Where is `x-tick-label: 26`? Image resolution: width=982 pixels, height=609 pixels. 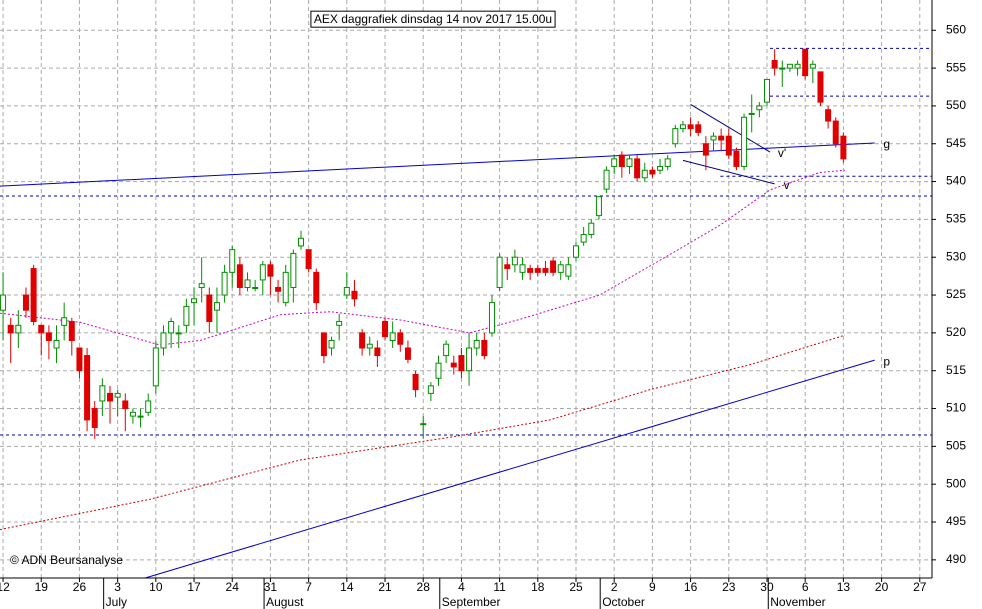 x-tick-label: 26 is located at coordinates (80, 587).